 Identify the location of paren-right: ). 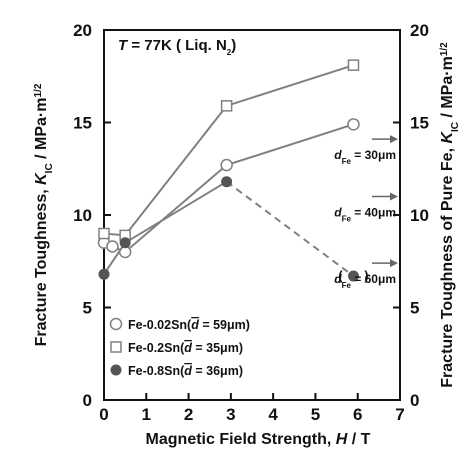
(366, 276).